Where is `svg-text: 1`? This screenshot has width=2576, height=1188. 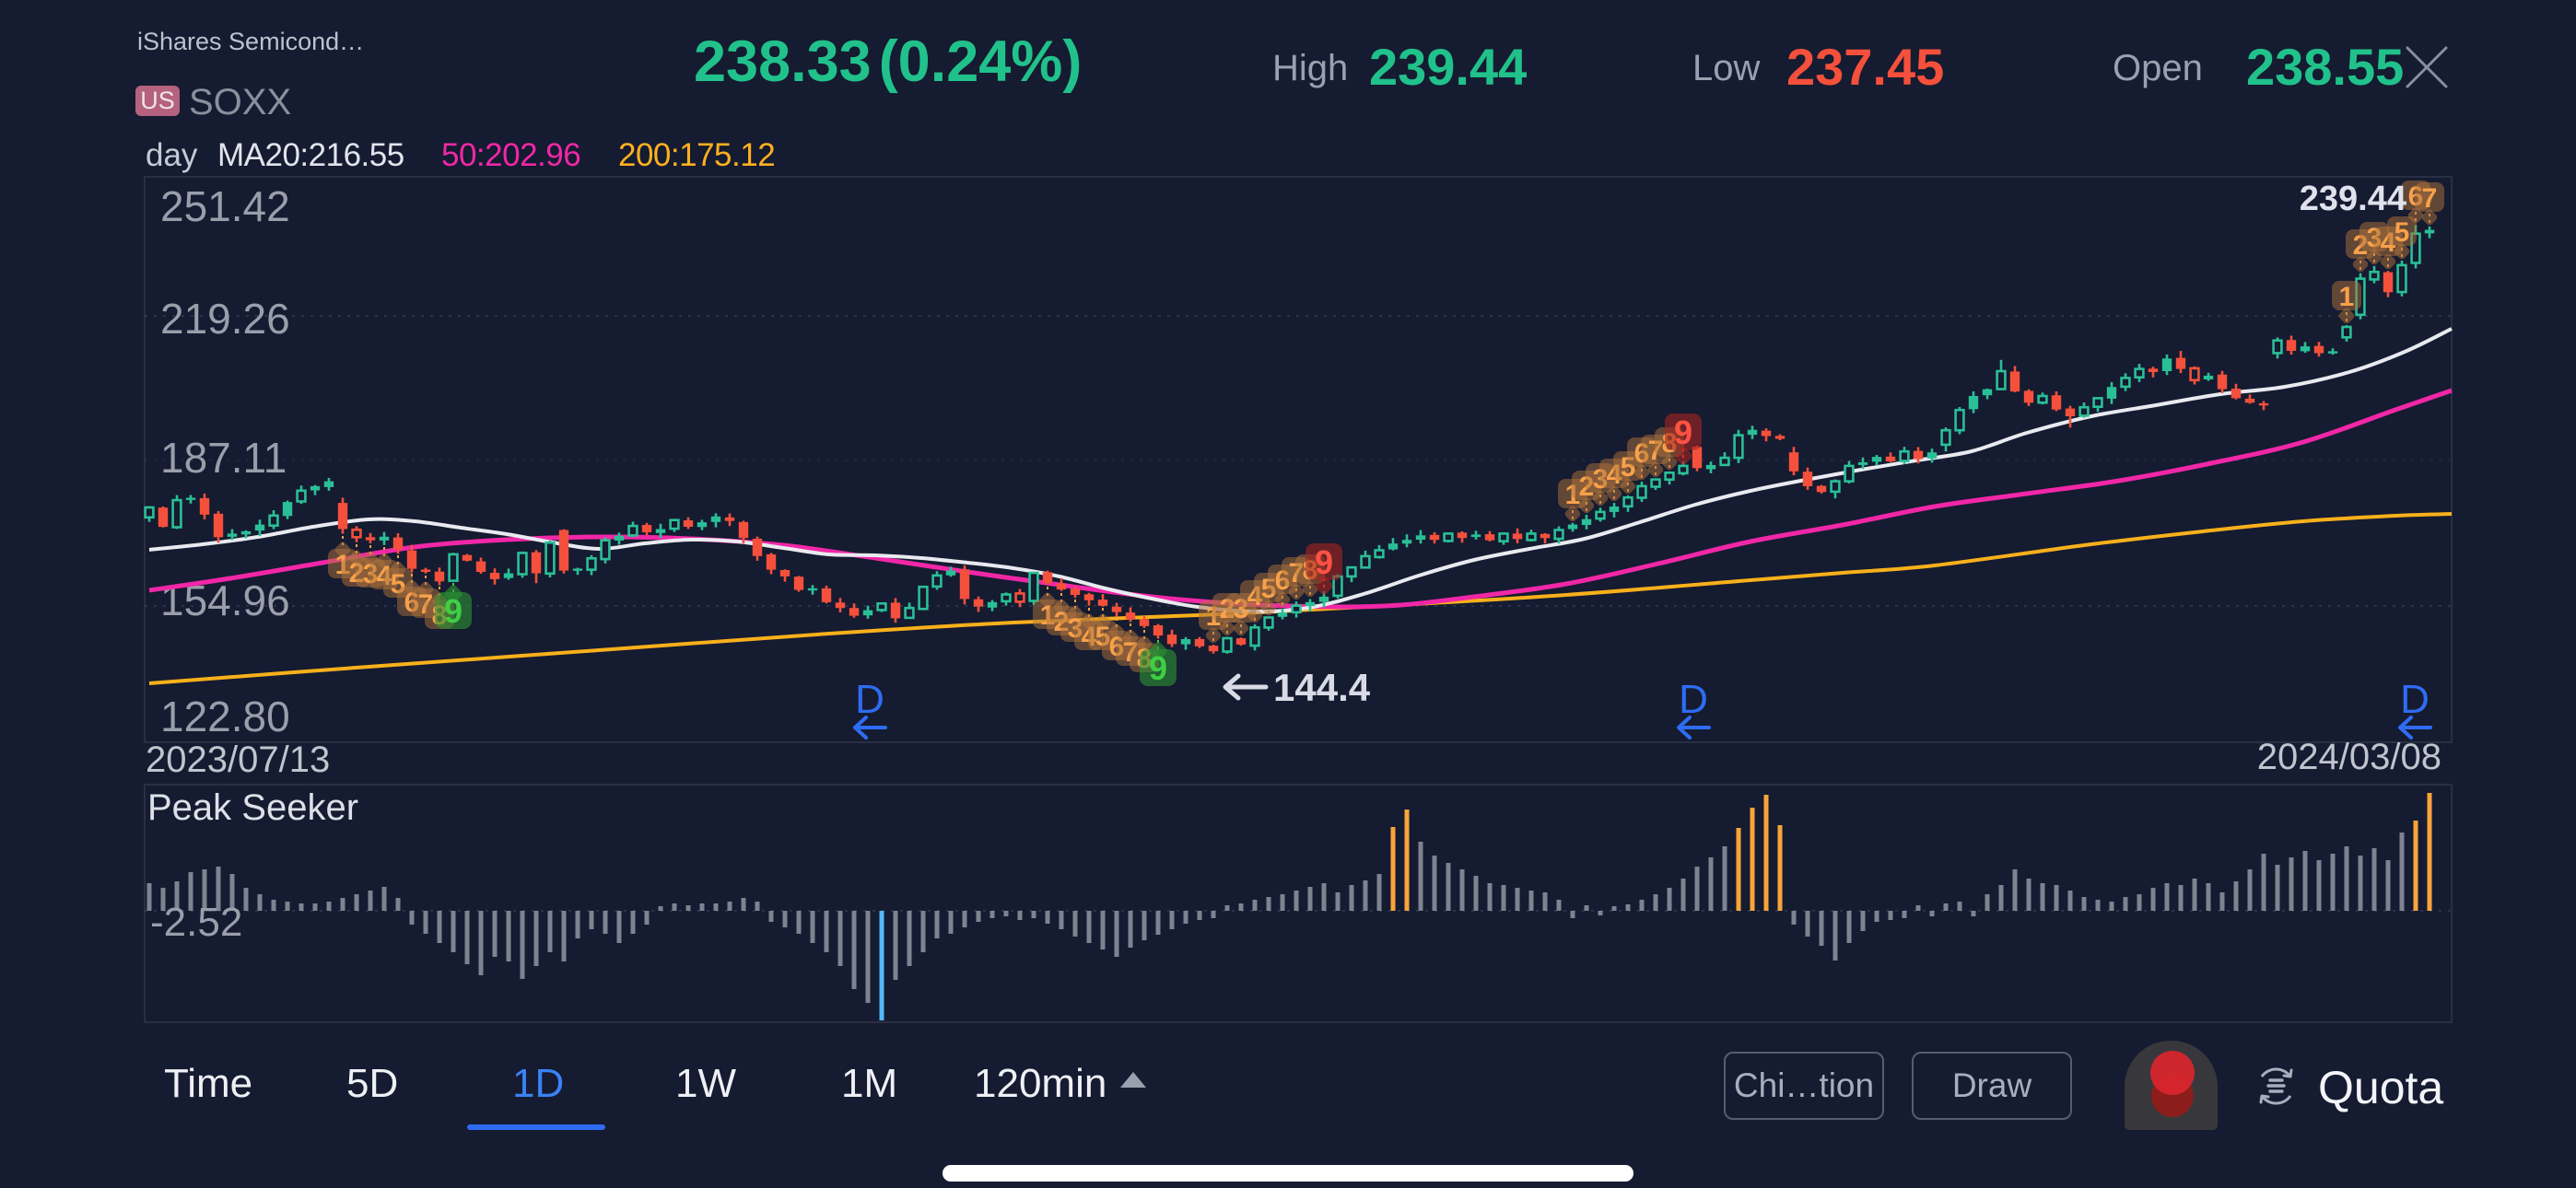
svg-text: 1 is located at coordinates (2347, 297).